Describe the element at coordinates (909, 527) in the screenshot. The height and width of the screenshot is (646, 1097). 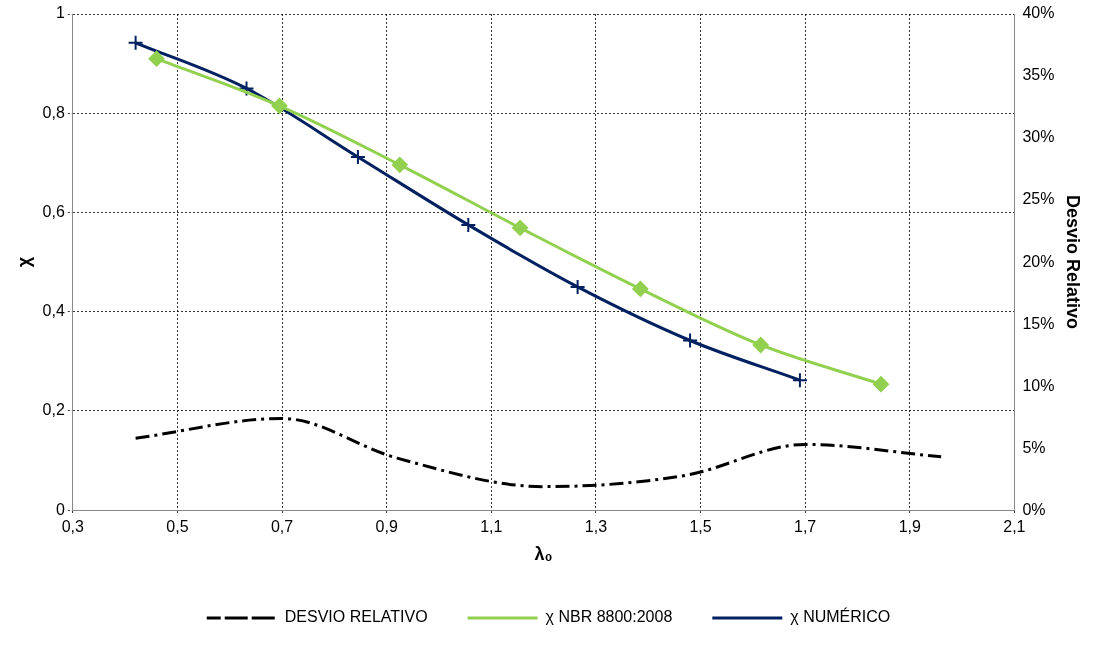
I see `x-tick-label: 1,9` at that location.